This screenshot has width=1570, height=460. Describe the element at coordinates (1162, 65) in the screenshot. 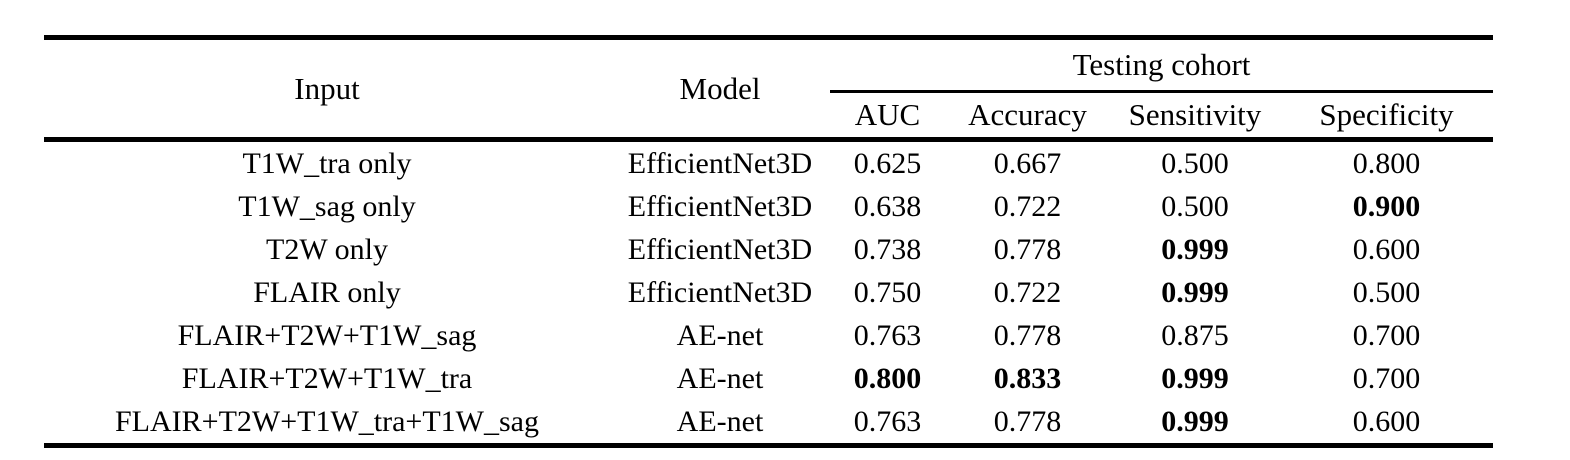

I see `col-group-testing-cohort: Testing cohort` at that location.